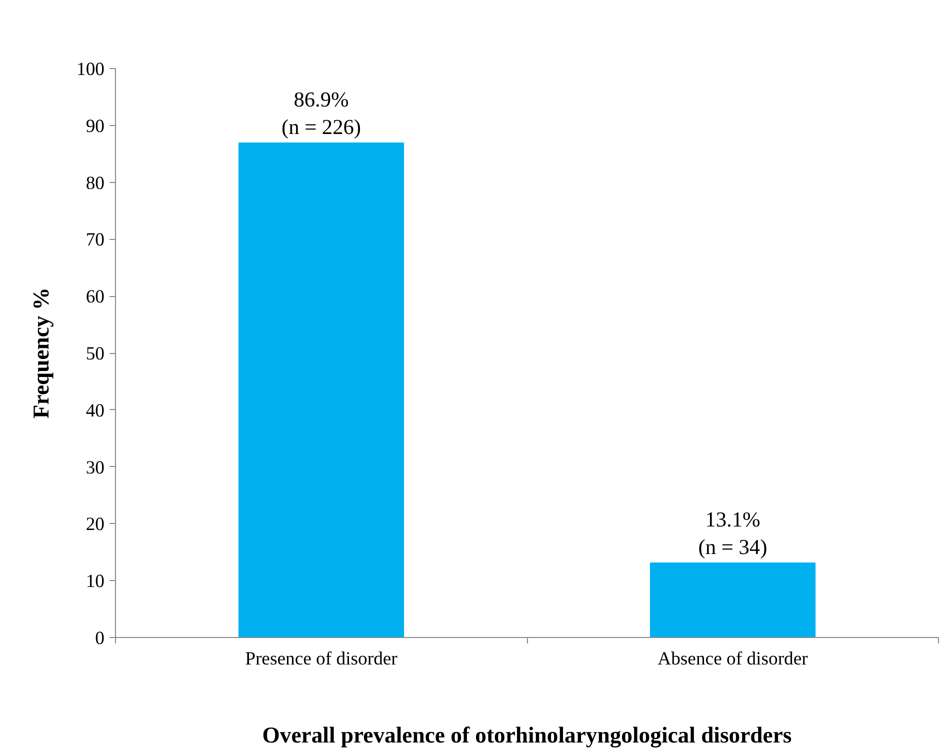 The image size is (952, 755). What do you see at coordinates (95, 297) in the screenshot?
I see `y-tick-label: 60` at bounding box center [95, 297].